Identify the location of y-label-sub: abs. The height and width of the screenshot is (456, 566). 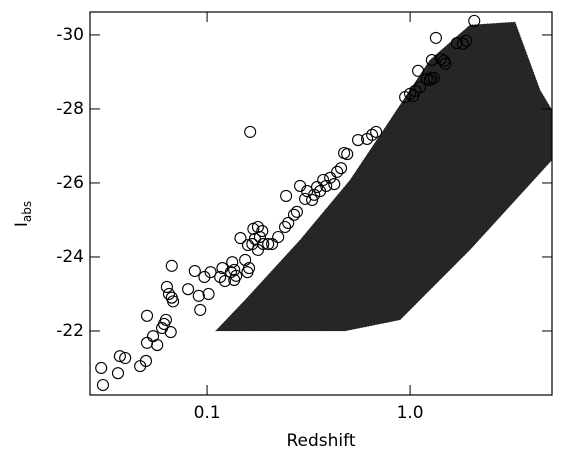
(27, 211).